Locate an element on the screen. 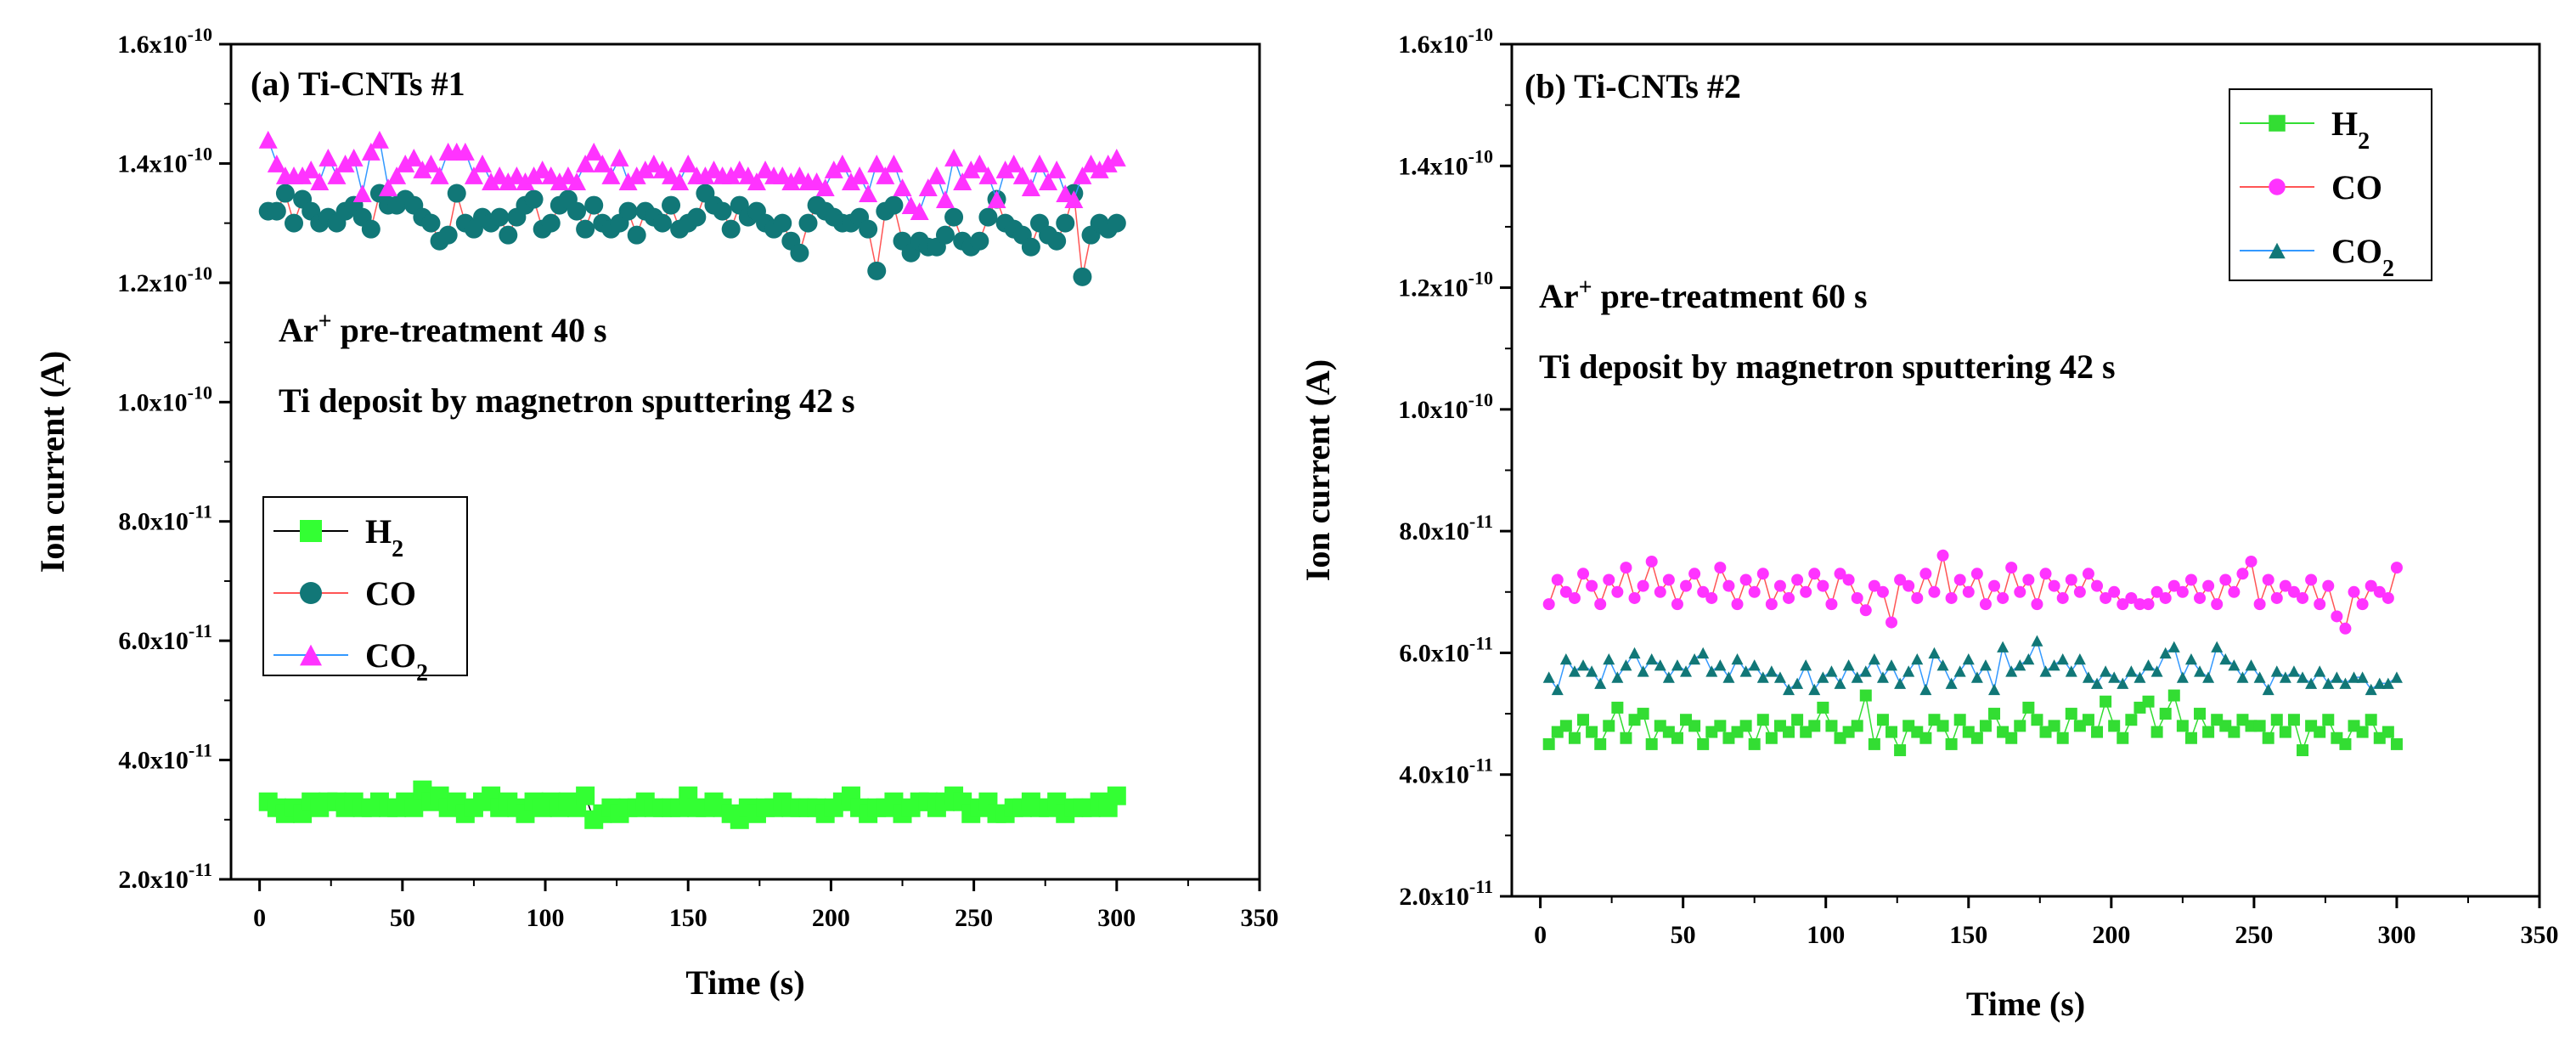 This screenshot has height=1045, width=2576. y-tick-label: 1.6x10⁻¹⁰ is located at coordinates (1445, 41).